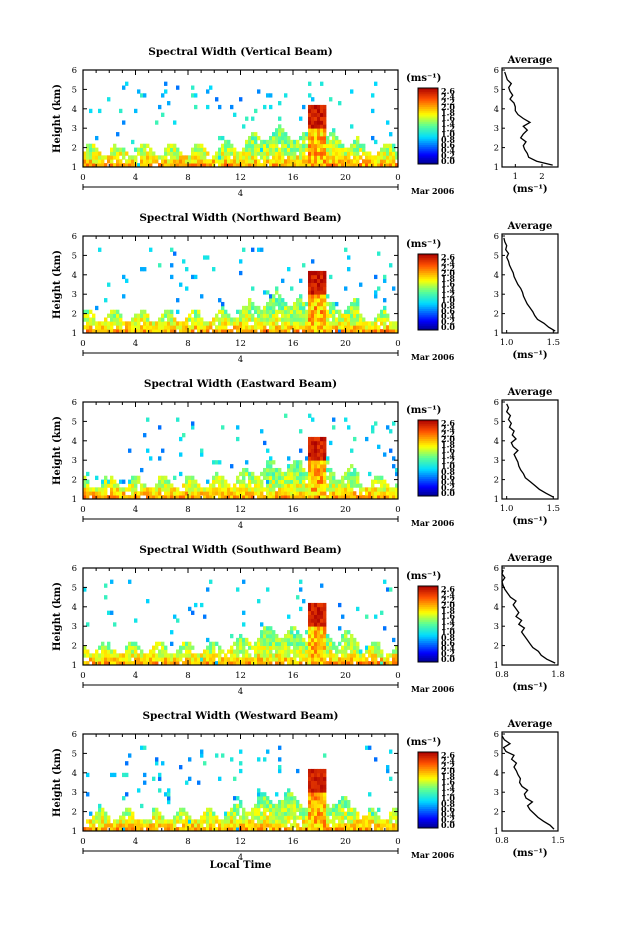 This screenshot has height=929, width=617. What do you see at coordinates (448, 322) in the screenshot?
I see `colorbar-tick: 0.2` at bounding box center [448, 322].